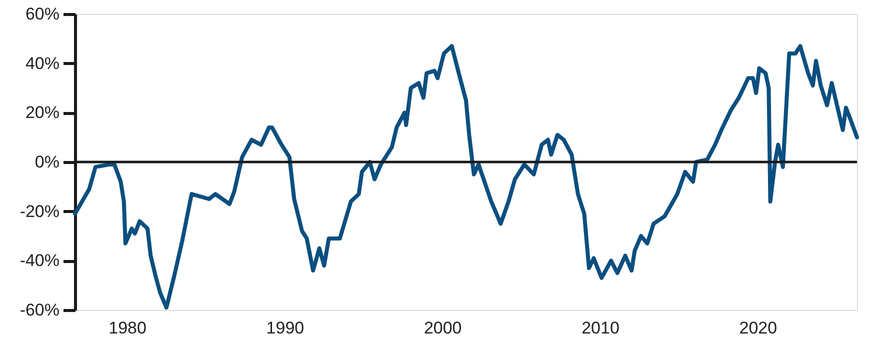  Describe the element at coordinates (40, 260) in the screenshot. I see `y-tick-label: -40%` at that location.